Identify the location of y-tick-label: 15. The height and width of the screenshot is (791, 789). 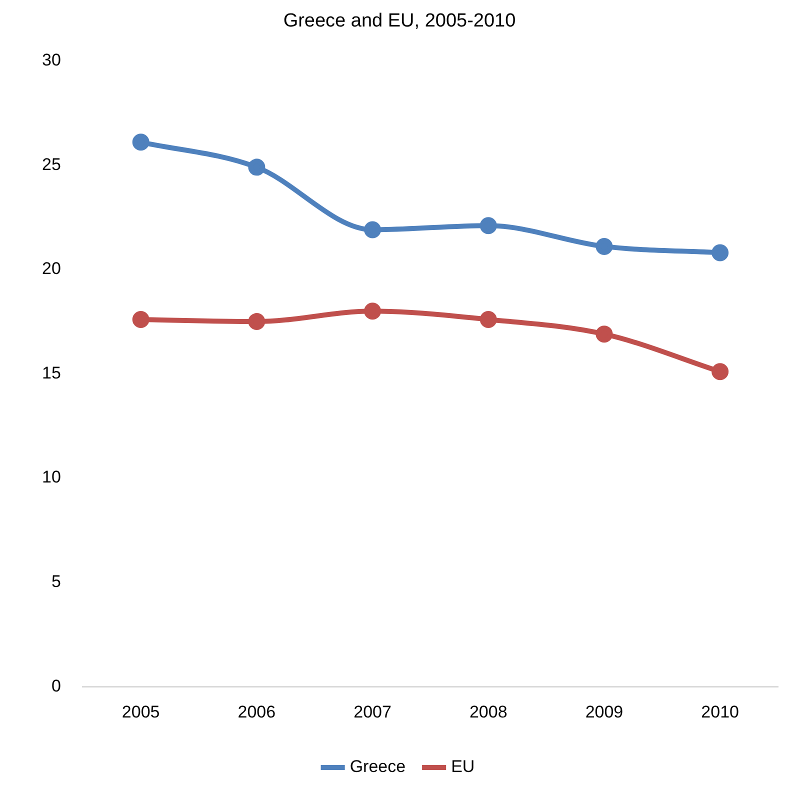
(51, 372).